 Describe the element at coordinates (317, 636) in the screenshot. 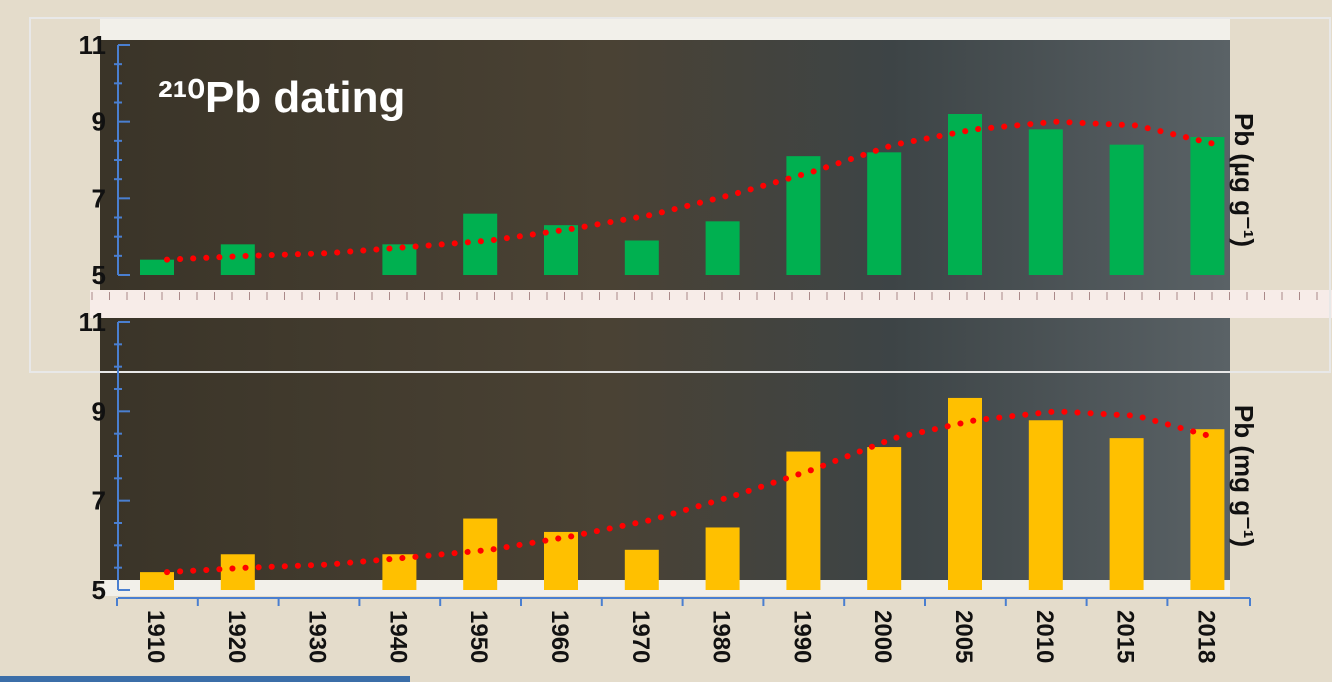

I see `x-tick-label: 1930` at that location.